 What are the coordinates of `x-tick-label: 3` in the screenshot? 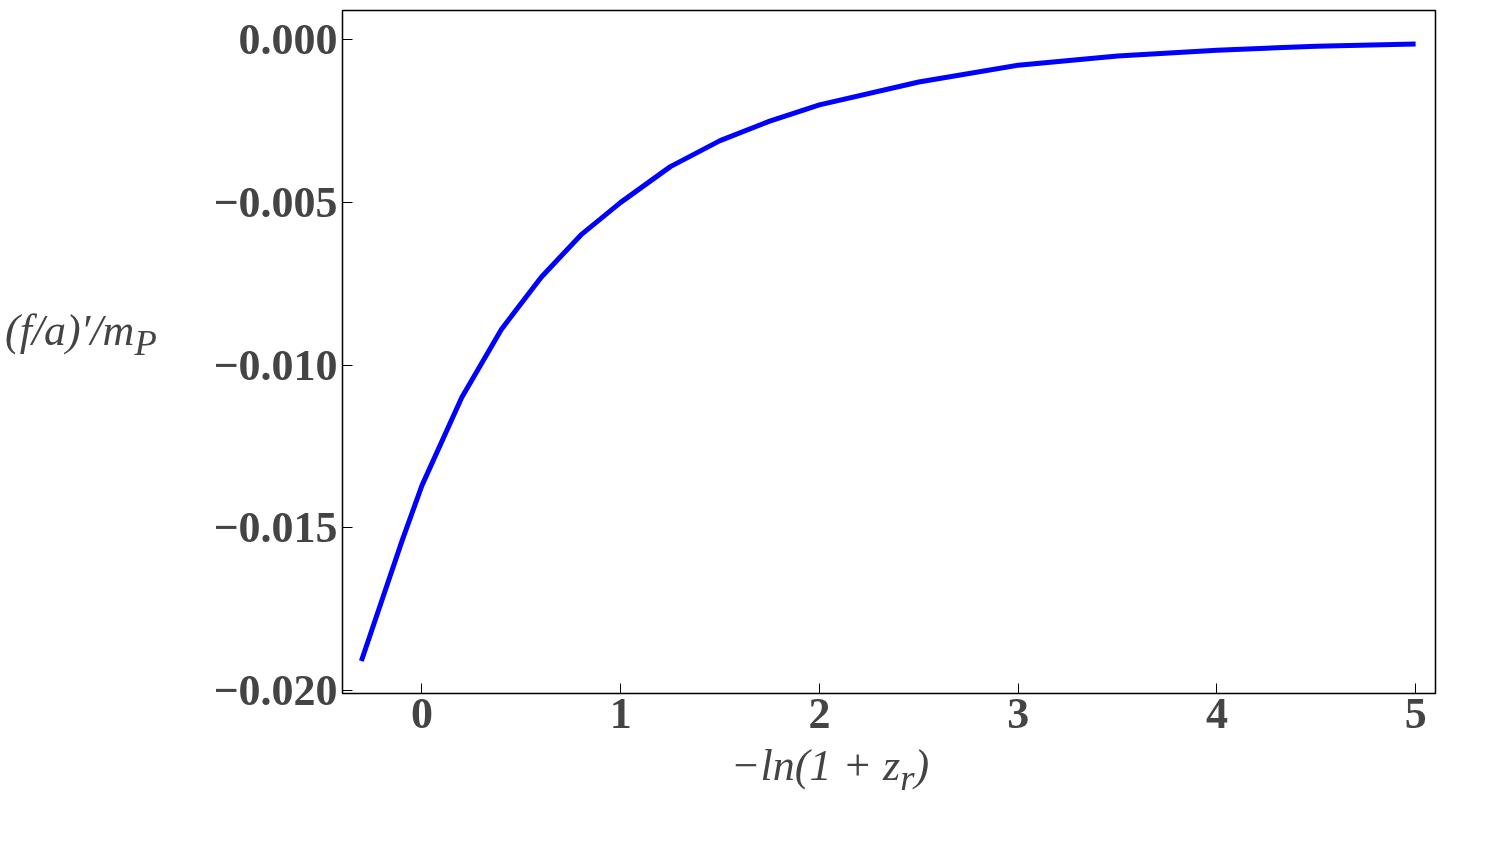 It's located at (1018, 713).